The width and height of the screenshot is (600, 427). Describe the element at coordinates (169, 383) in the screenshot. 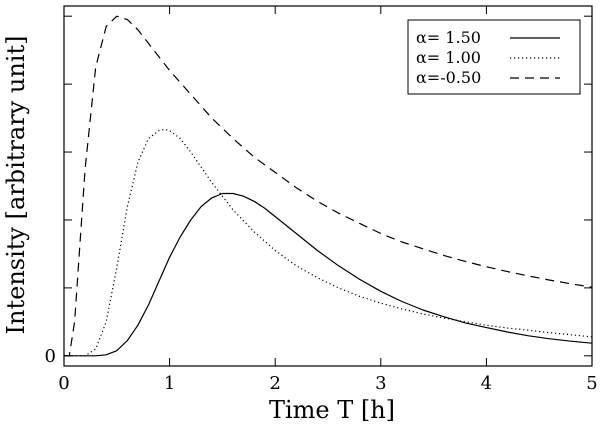

I see `x-tick-label: 1` at that location.